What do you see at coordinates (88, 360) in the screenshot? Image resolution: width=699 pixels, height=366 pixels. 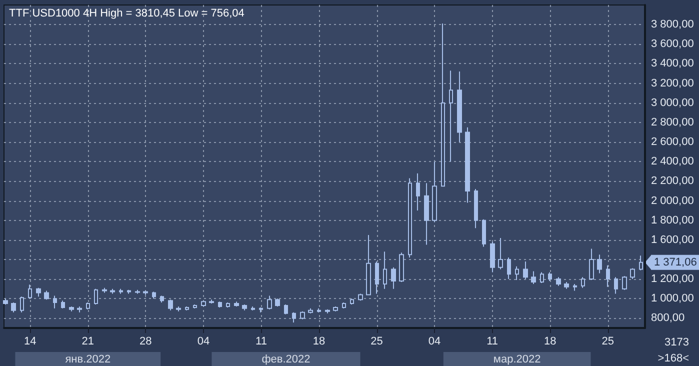 I see `x2-tick-label: янв.2022` at bounding box center [88, 360].